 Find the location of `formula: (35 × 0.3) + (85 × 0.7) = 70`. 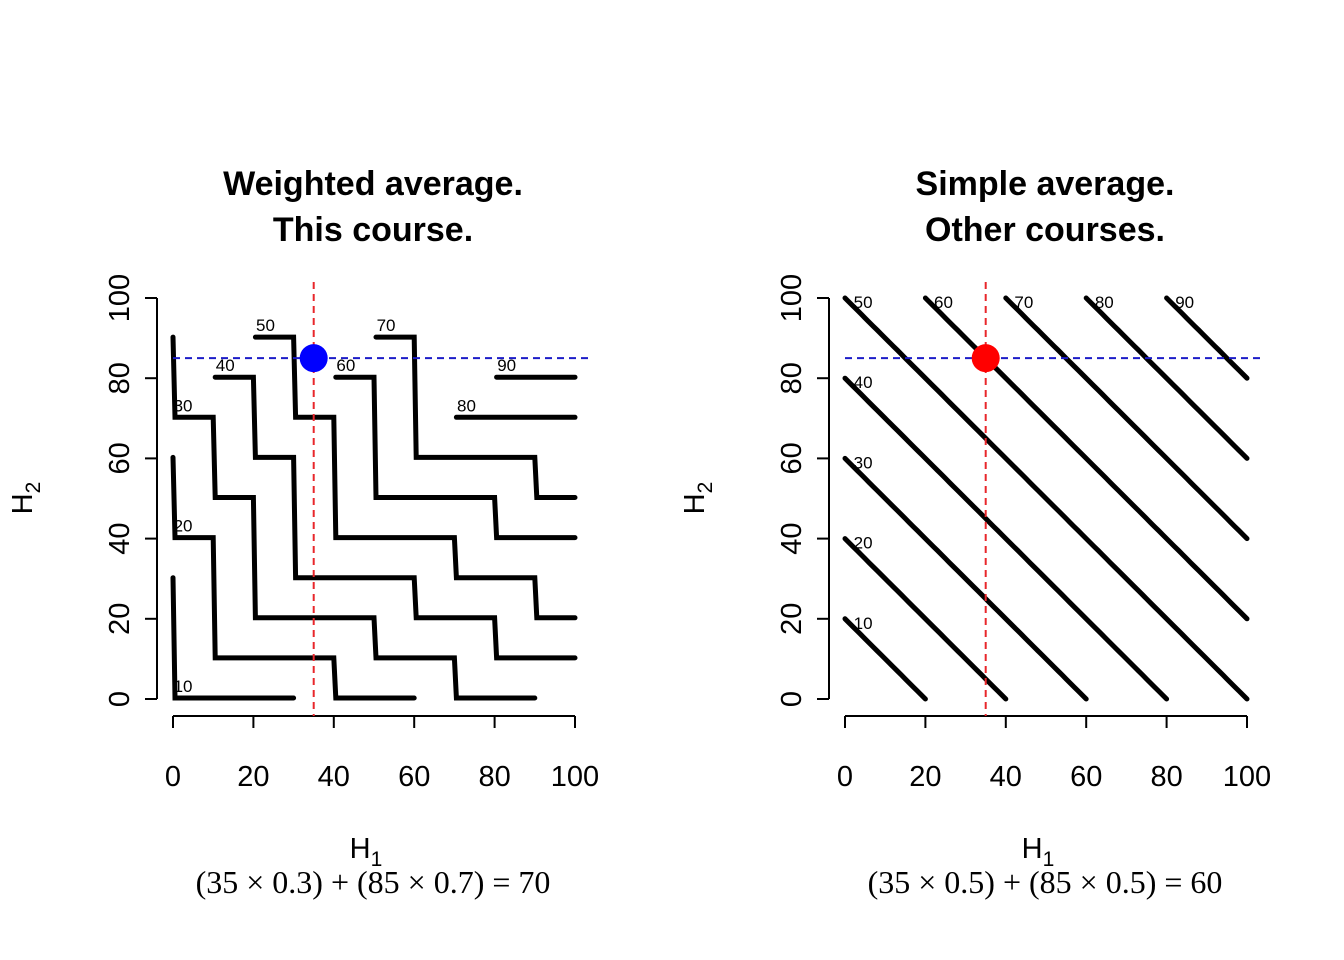

formula: (35 × 0.3) + (85 × 0.7) = 70 is located at coordinates (373, 882).